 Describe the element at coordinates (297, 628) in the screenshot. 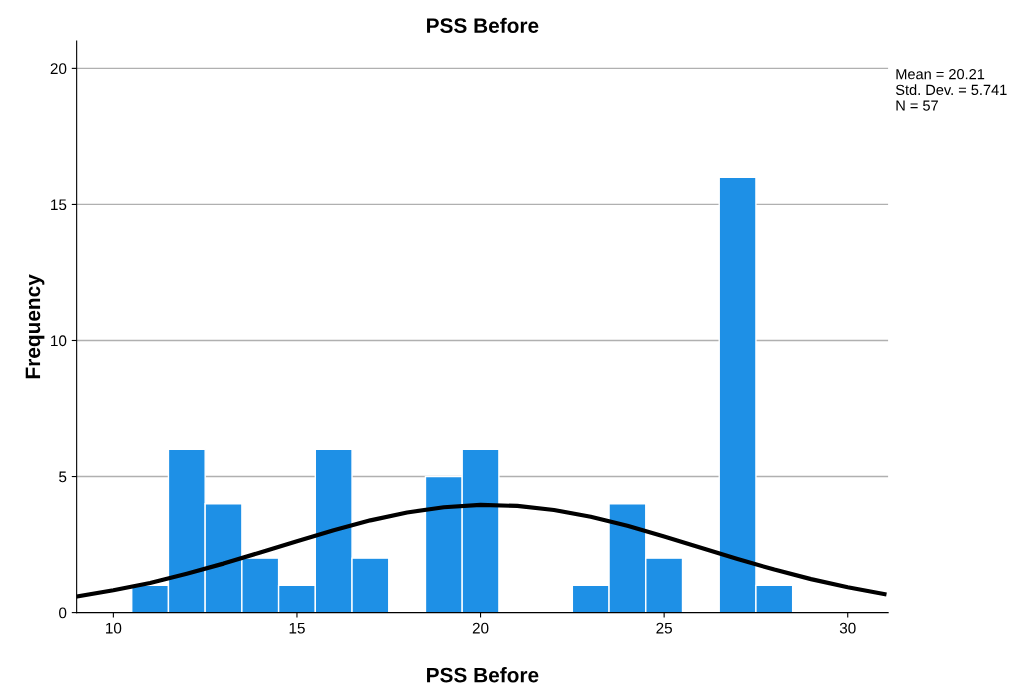

I see `x-tick-label: 15` at that location.